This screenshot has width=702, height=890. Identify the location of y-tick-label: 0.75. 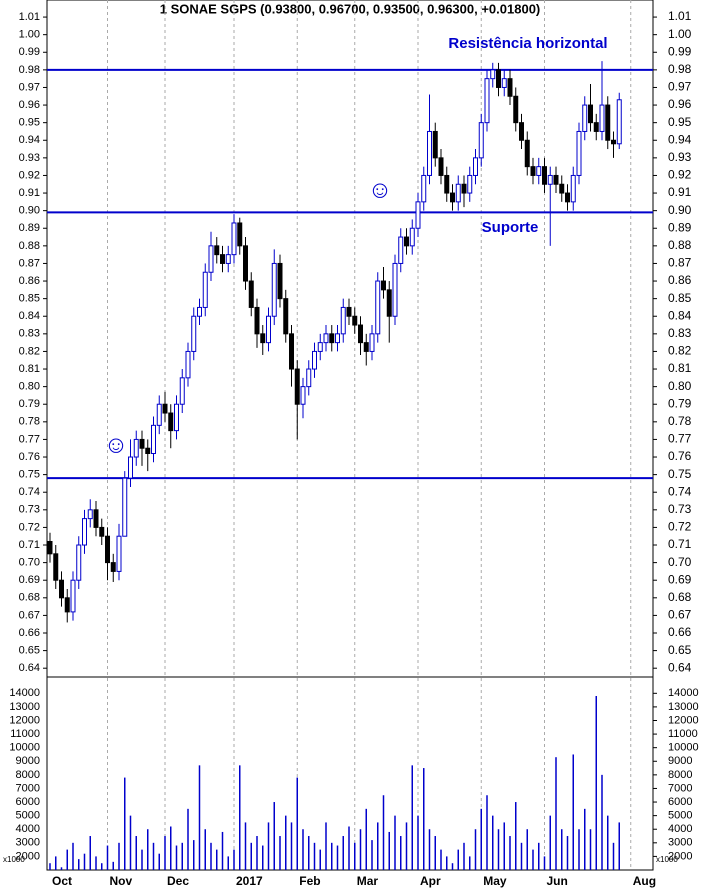
(680, 474).